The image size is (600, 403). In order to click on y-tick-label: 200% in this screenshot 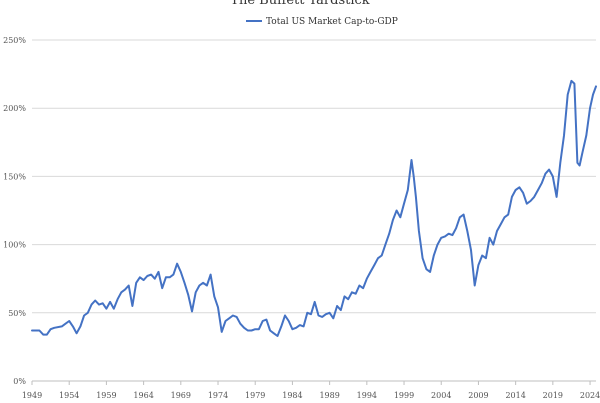, I will do `click(14, 108)`.